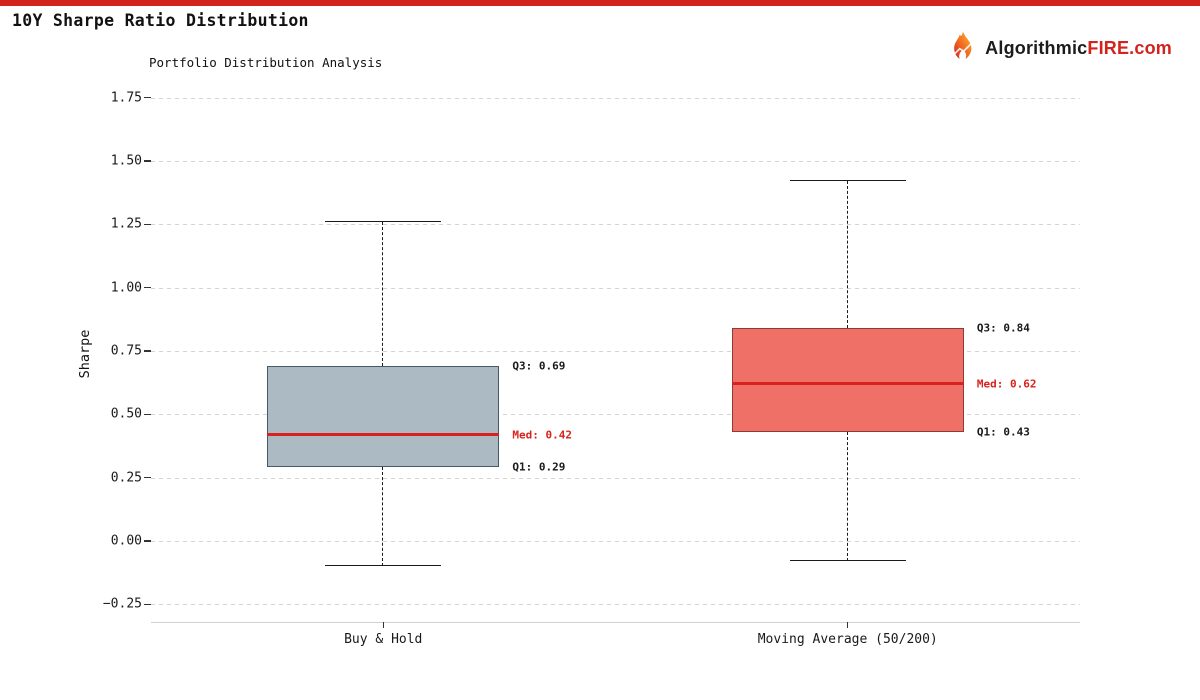 Image resolution: width=1200 pixels, height=700 pixels. Describe the element at coordinates (1006, 384) in the screenshot. I see `median-annotation: Med: 0.62` at that location.